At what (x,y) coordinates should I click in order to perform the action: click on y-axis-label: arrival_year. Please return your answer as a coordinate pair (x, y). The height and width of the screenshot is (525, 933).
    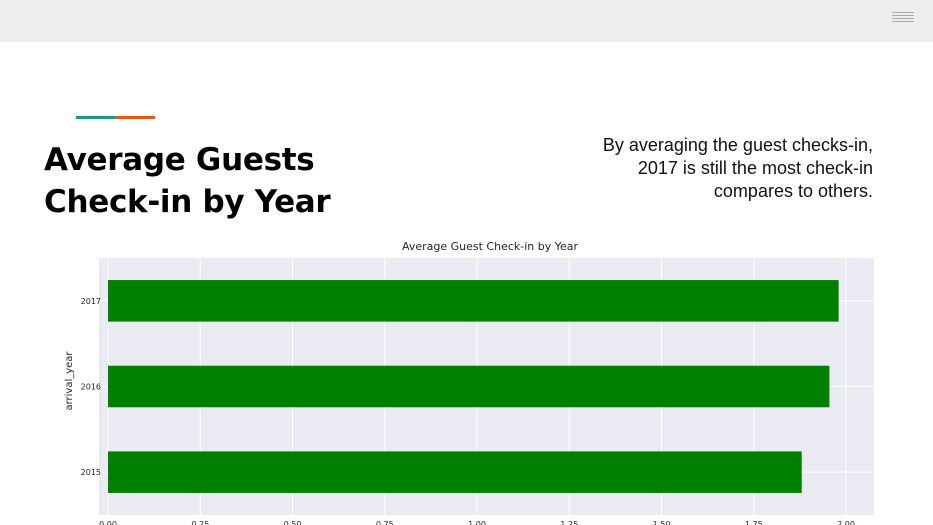
    Looking at the image, I should click on (69, 381).